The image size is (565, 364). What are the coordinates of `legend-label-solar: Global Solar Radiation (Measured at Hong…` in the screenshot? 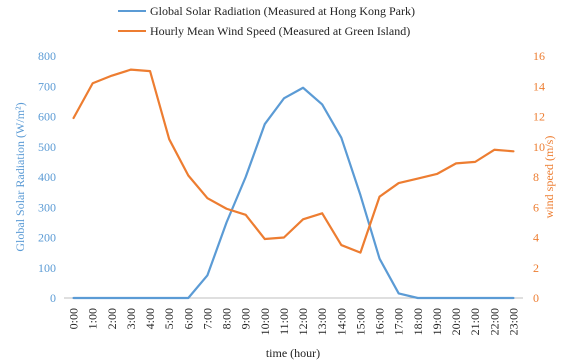 It's located at (282, 11).